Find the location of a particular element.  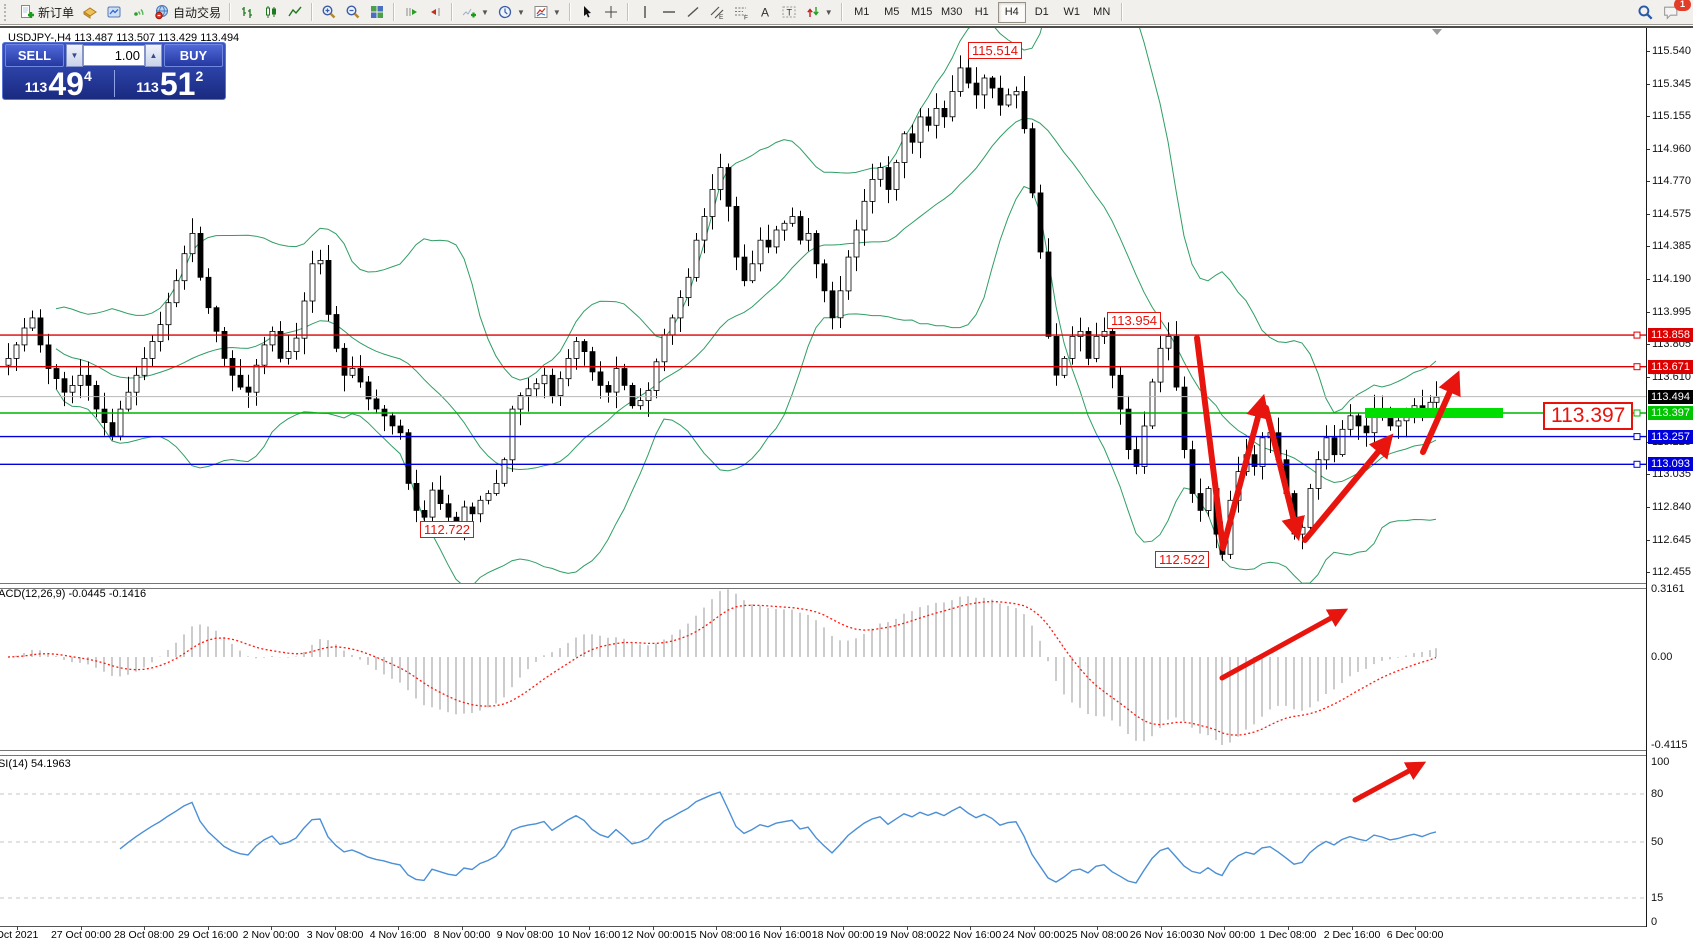

macd-label: MACD(12,26,9) -0.0445 -0.1416 is located at coordinates (73, 594).